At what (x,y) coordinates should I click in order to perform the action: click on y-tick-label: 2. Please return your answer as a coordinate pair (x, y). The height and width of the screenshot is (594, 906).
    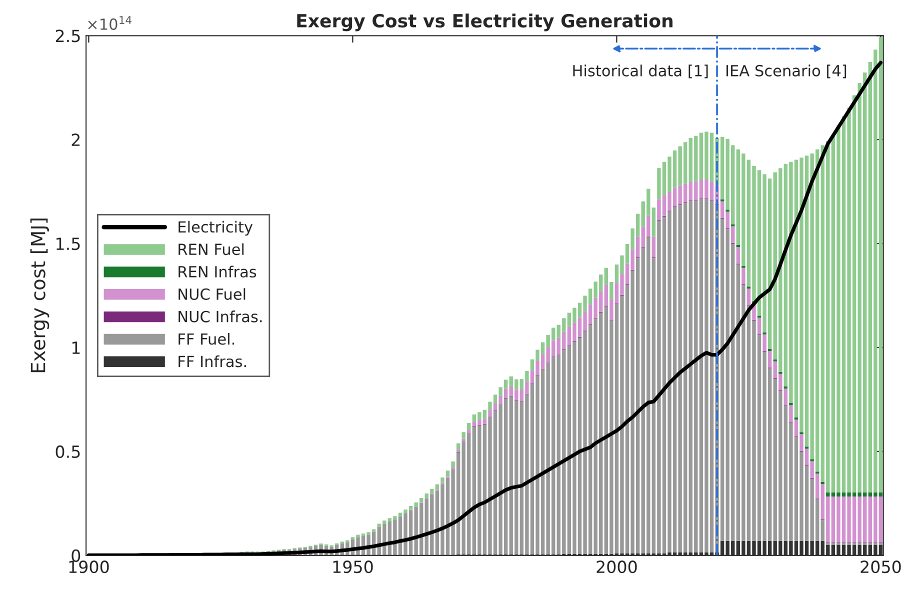
    Looking at the image, I should click on (76, 140).